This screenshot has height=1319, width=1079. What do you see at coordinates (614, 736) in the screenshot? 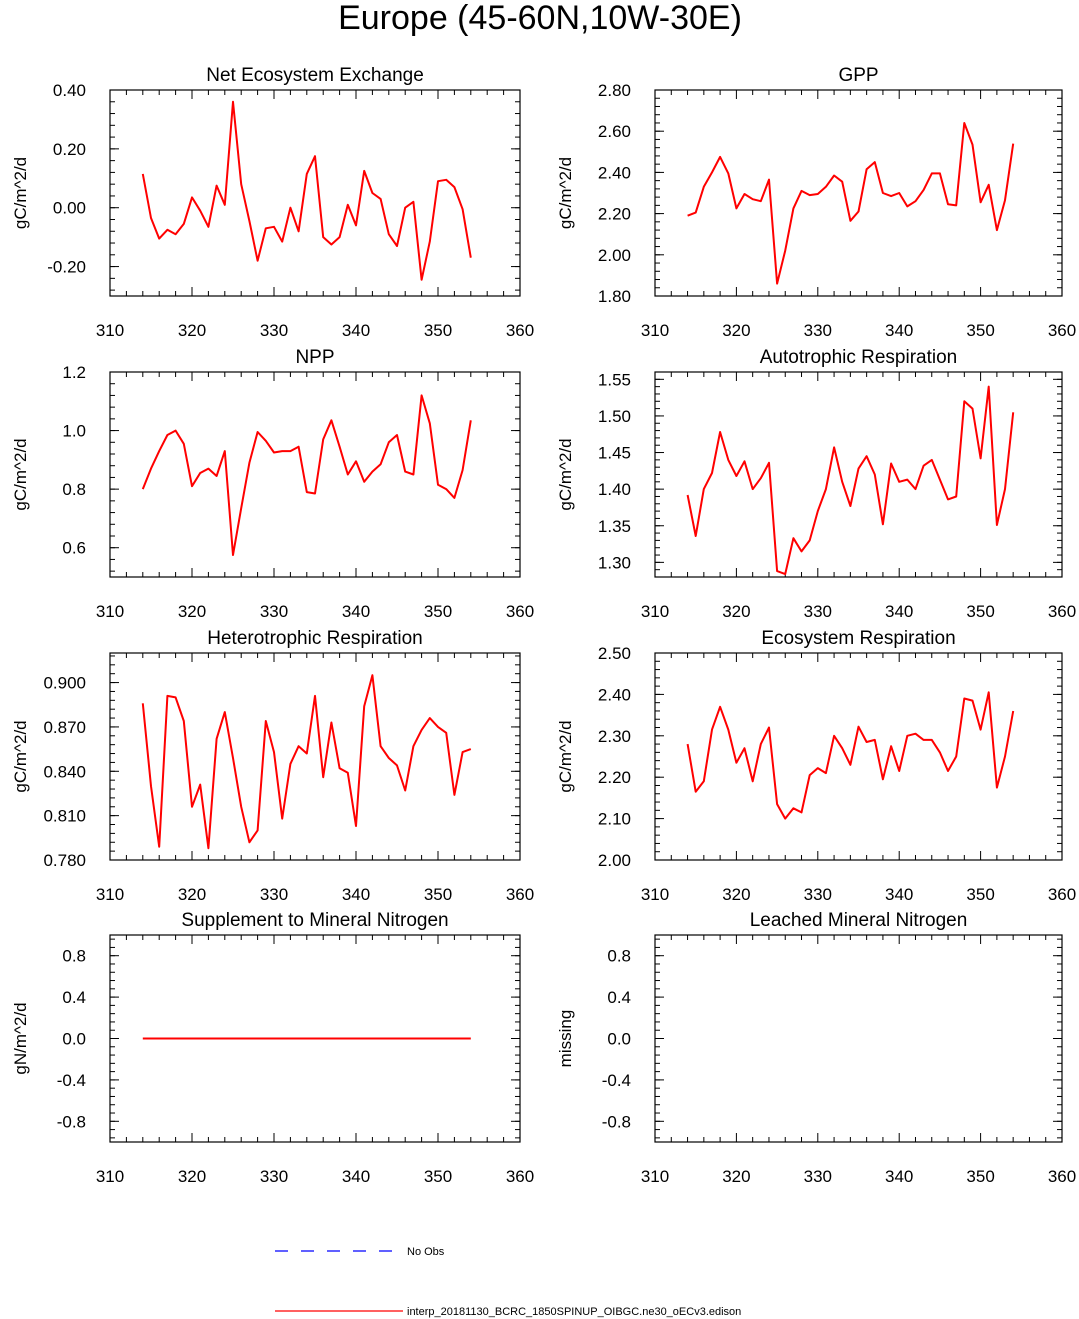
I see `y-tick-label: 2.30` at bounding box center [614, 736].